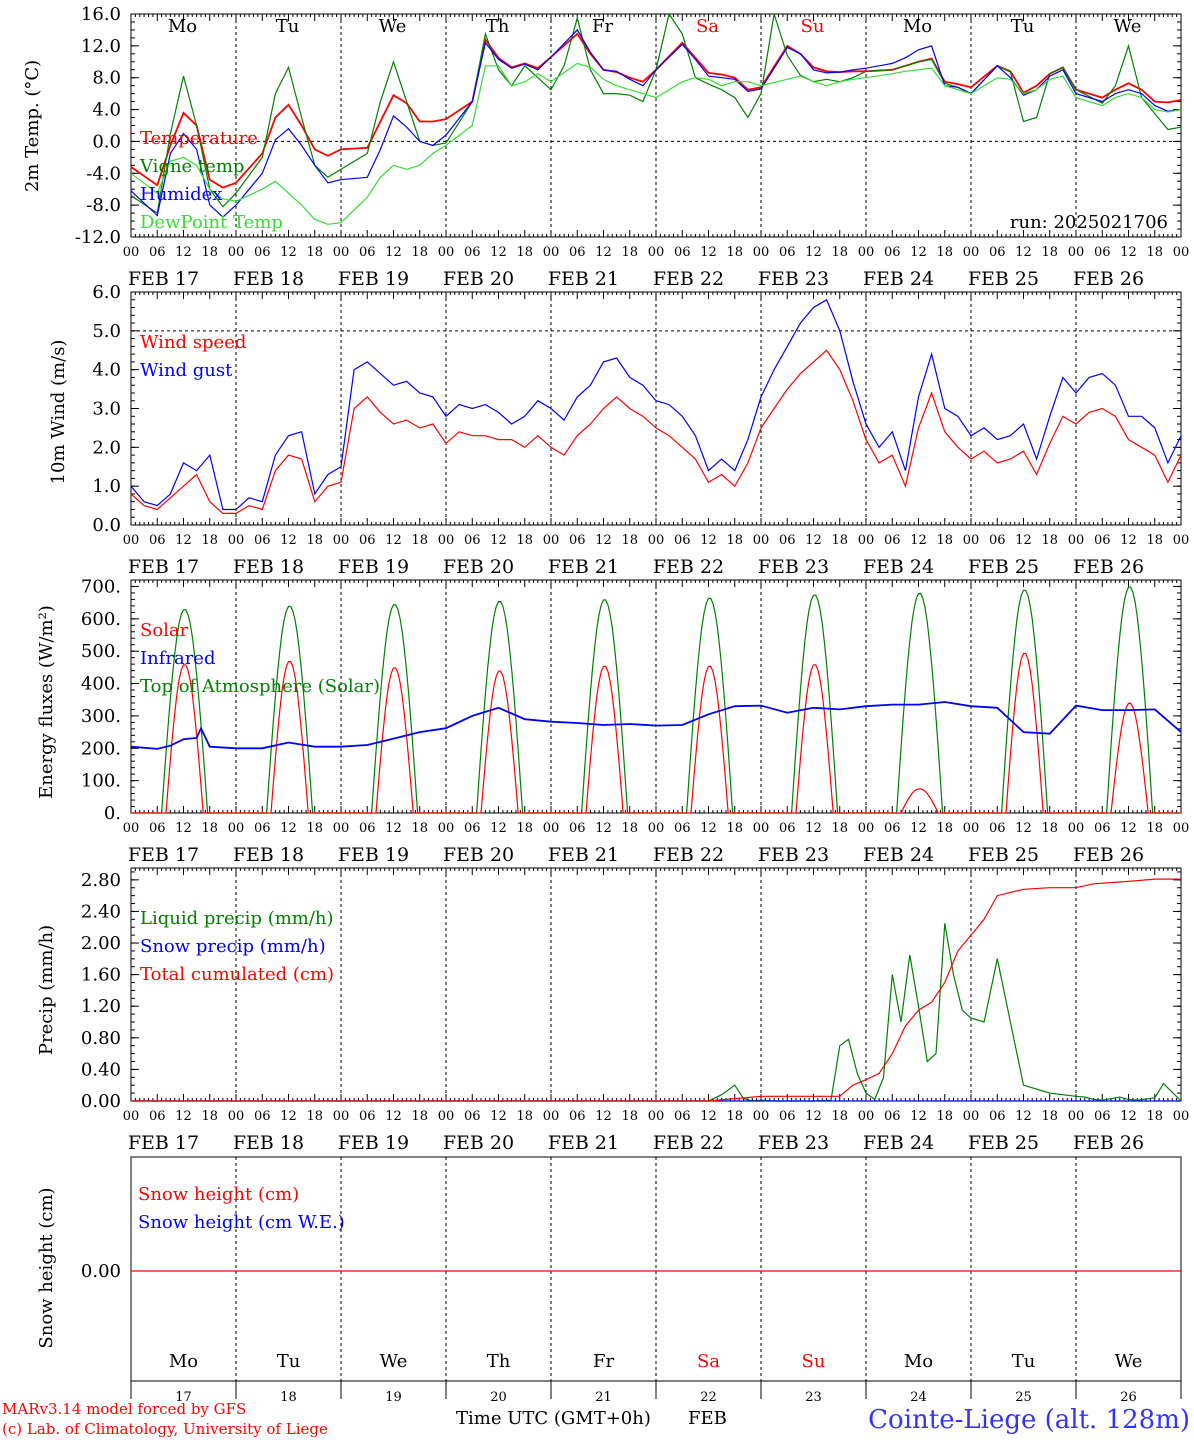 The height and width of the screenshot is (1440, 1194). I want to click on y-tick-label: 2.00, so click(101, 943).